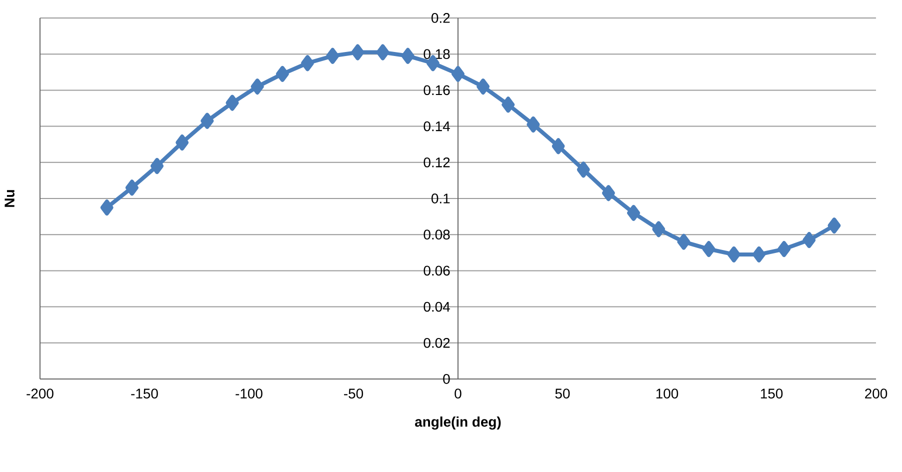  Describe the element at coordinates (771, 393) in the screenshot. I see `x-tick-label: 150` at that location.